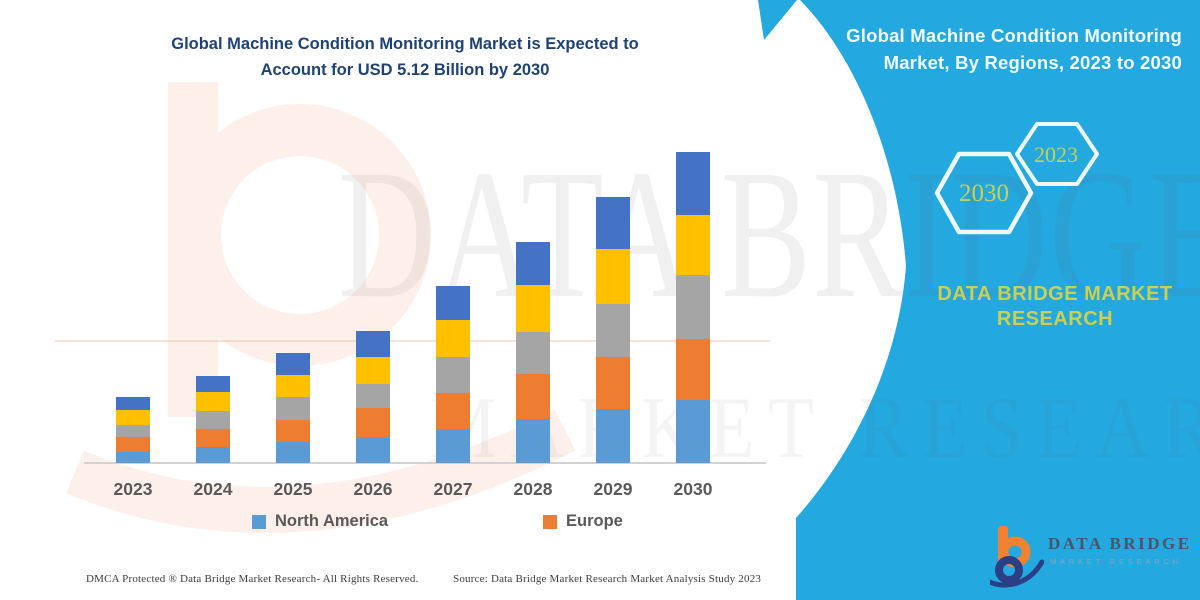 This screenshot has height=600, width=1200. I want to click on x-axis-label-2027: 2027, so click(453, 489).